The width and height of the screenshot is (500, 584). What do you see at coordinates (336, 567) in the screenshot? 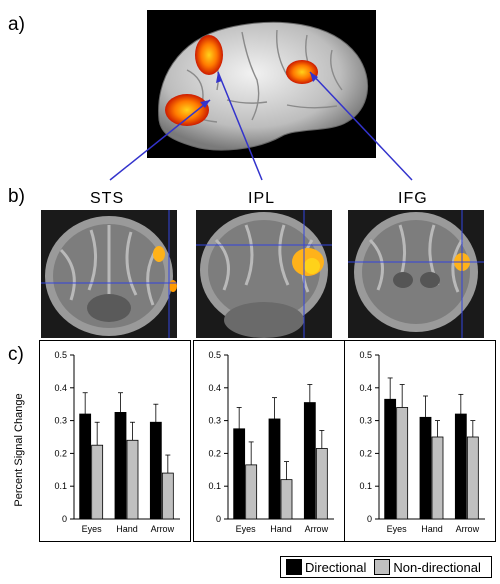
I see `legend-label-directional: Directional` at bounding box center [336, 567].